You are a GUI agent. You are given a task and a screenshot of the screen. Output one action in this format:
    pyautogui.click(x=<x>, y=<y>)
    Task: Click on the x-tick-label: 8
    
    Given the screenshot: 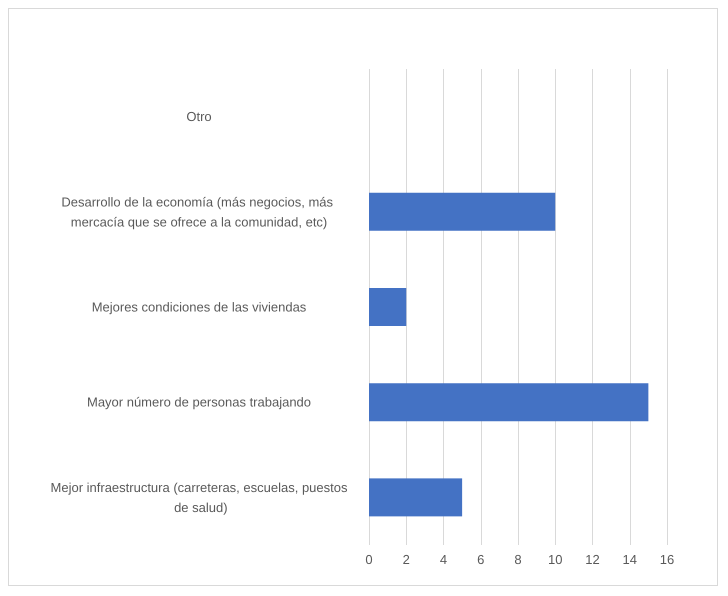 What is the action you would take?
    pyautogui.click(x=518, y=559)
    